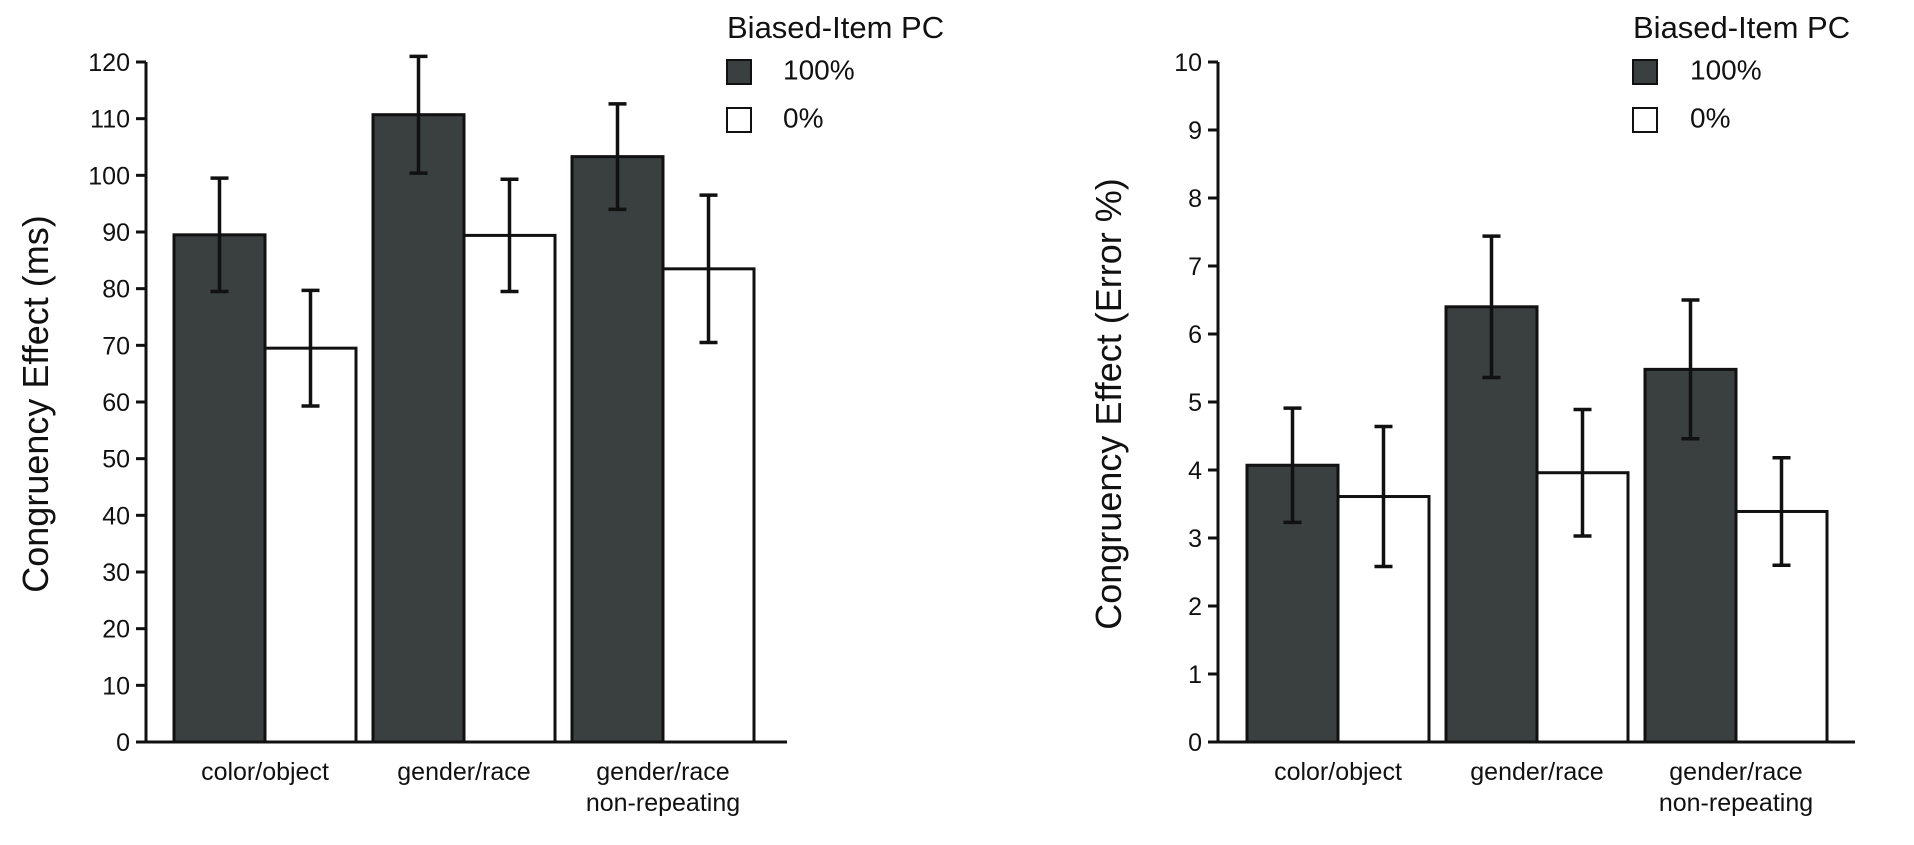 This screenshot has width=1914, height=845. What do you see at coordinates (1195, 131) in the screenshot?
I see `y-tick-label: 9` at bounding box center [1195, 131].